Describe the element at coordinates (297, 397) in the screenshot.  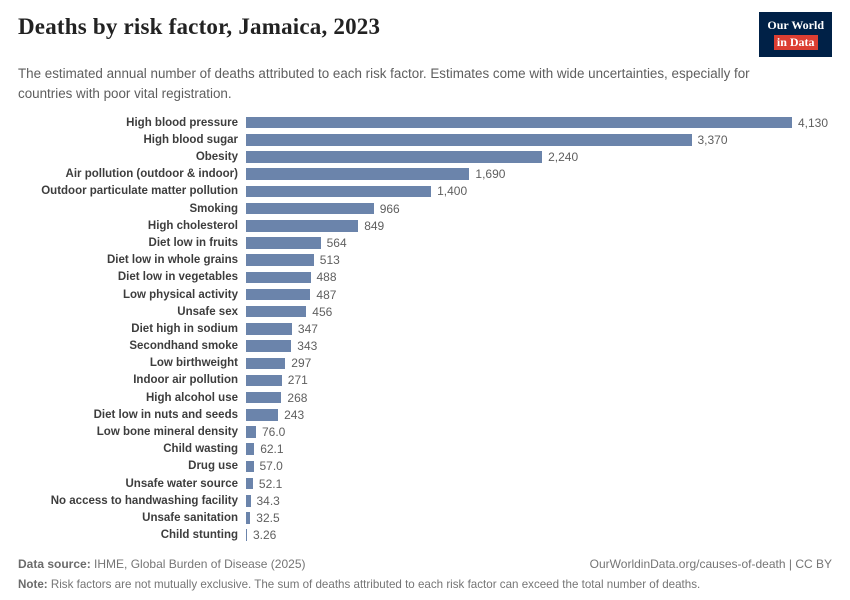
I see `value-label: 268` at that location.